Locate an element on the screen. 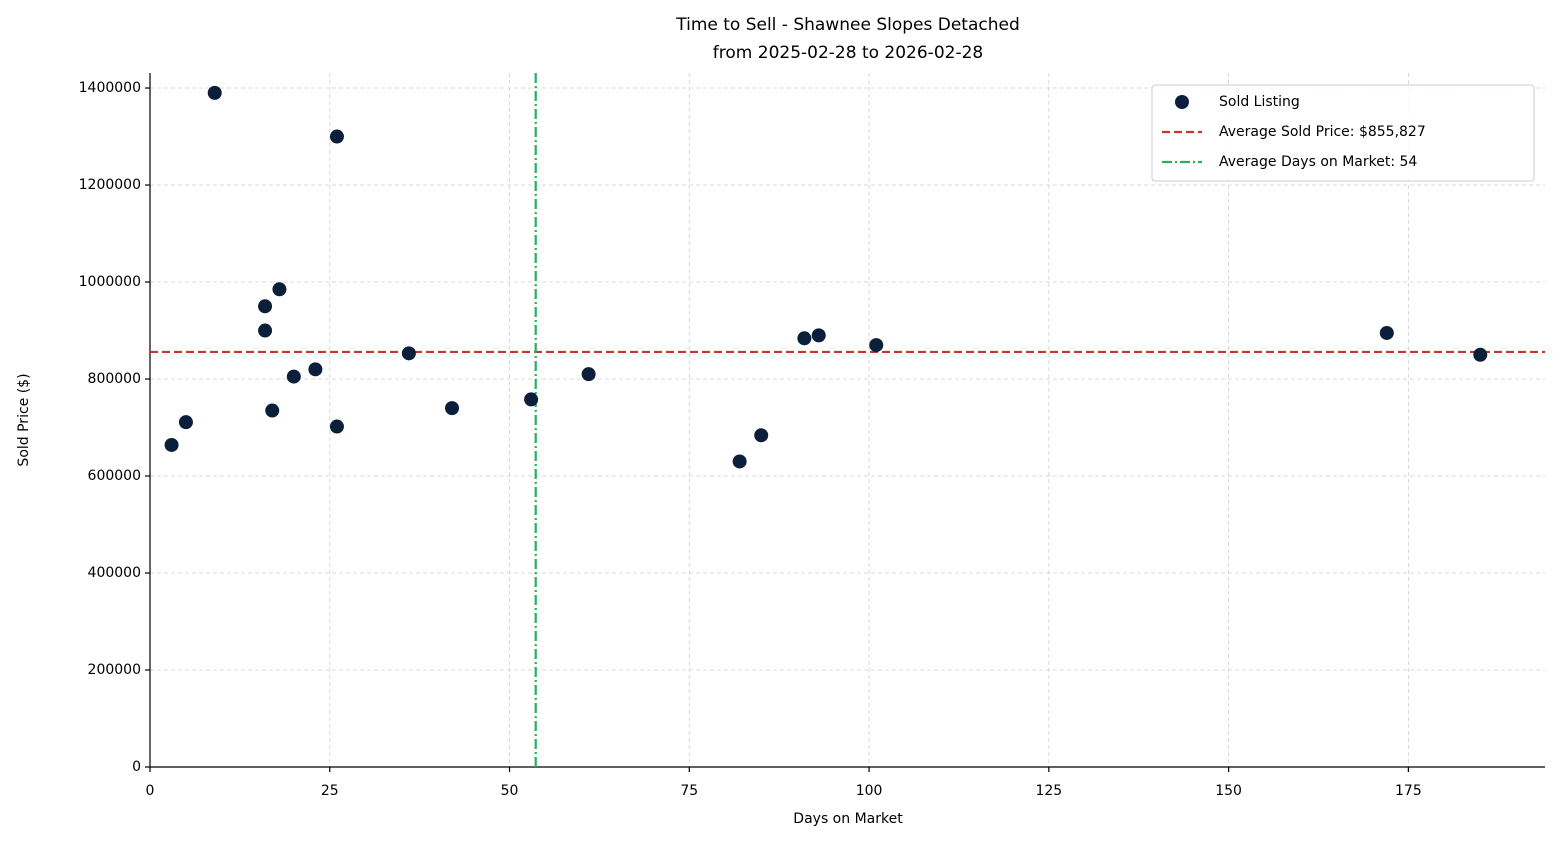 The width and height of the screenshot is (1560, 845). y-tick-label: 400000 is located at coordinates (114, 573).